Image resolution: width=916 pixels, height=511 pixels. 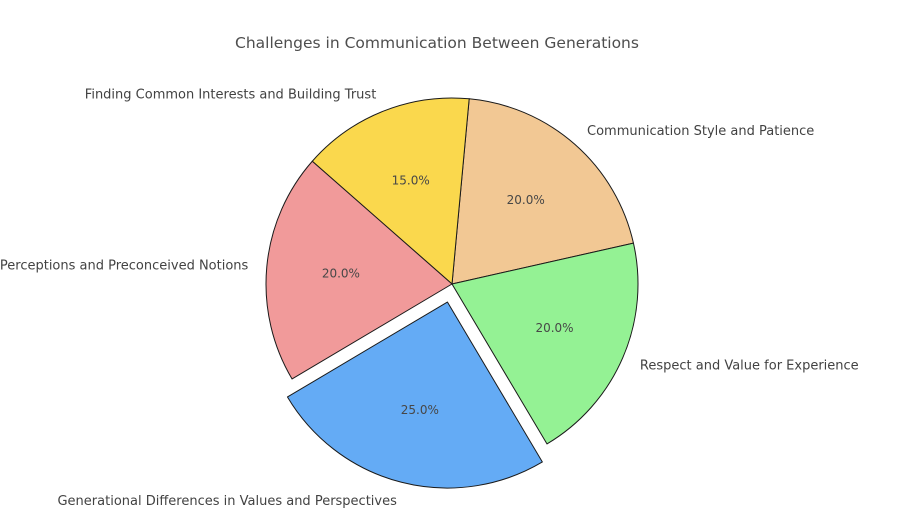 I want to click on slice-percentage-3: 20.0%, so click(x=341, y=274).